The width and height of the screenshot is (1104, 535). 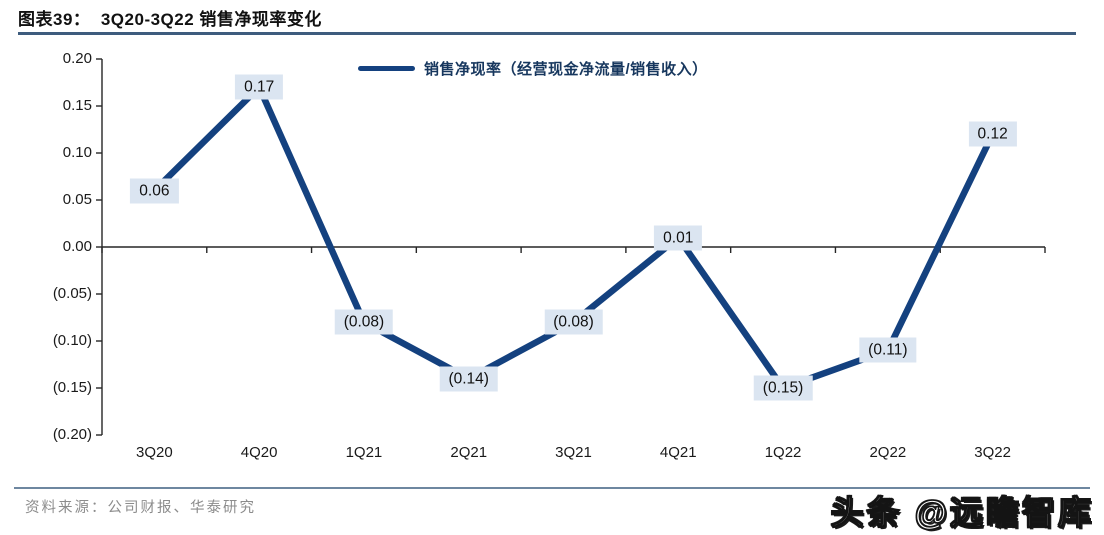 What do you see at coordinates (154, 452) in the screenshot?
I see `x-axis-category-label: 3Q20` at bounding box center [154, 452].